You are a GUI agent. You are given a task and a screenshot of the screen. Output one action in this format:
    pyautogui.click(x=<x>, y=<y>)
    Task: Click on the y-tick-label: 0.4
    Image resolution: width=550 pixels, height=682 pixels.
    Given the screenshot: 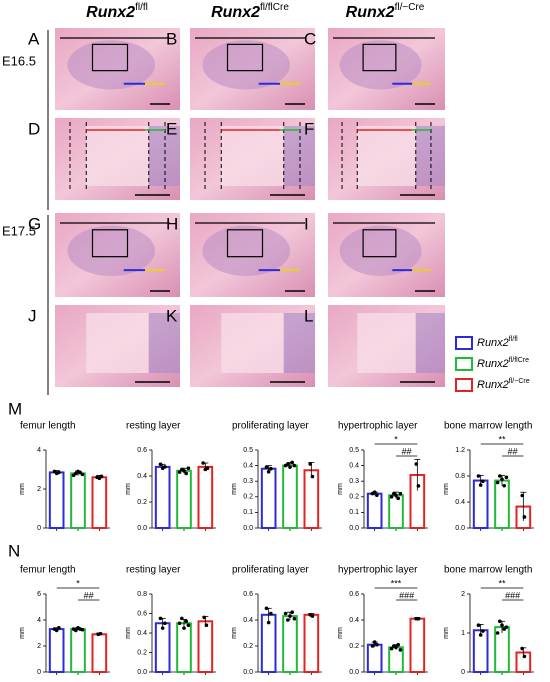 What is the action you would take?
    pyautogui.click(x=248, y=620)
    